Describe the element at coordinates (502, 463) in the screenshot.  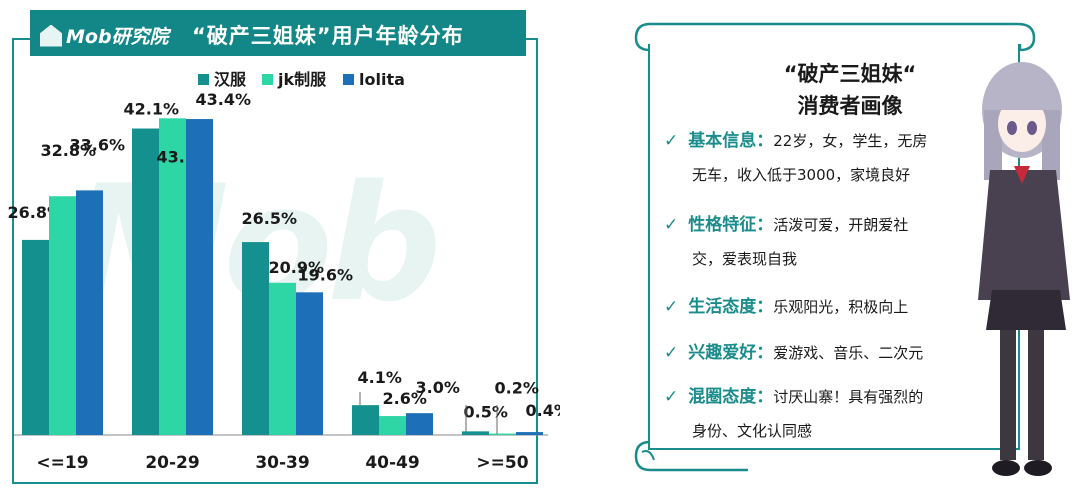
I see `x-tick-label: >=50` at that location.